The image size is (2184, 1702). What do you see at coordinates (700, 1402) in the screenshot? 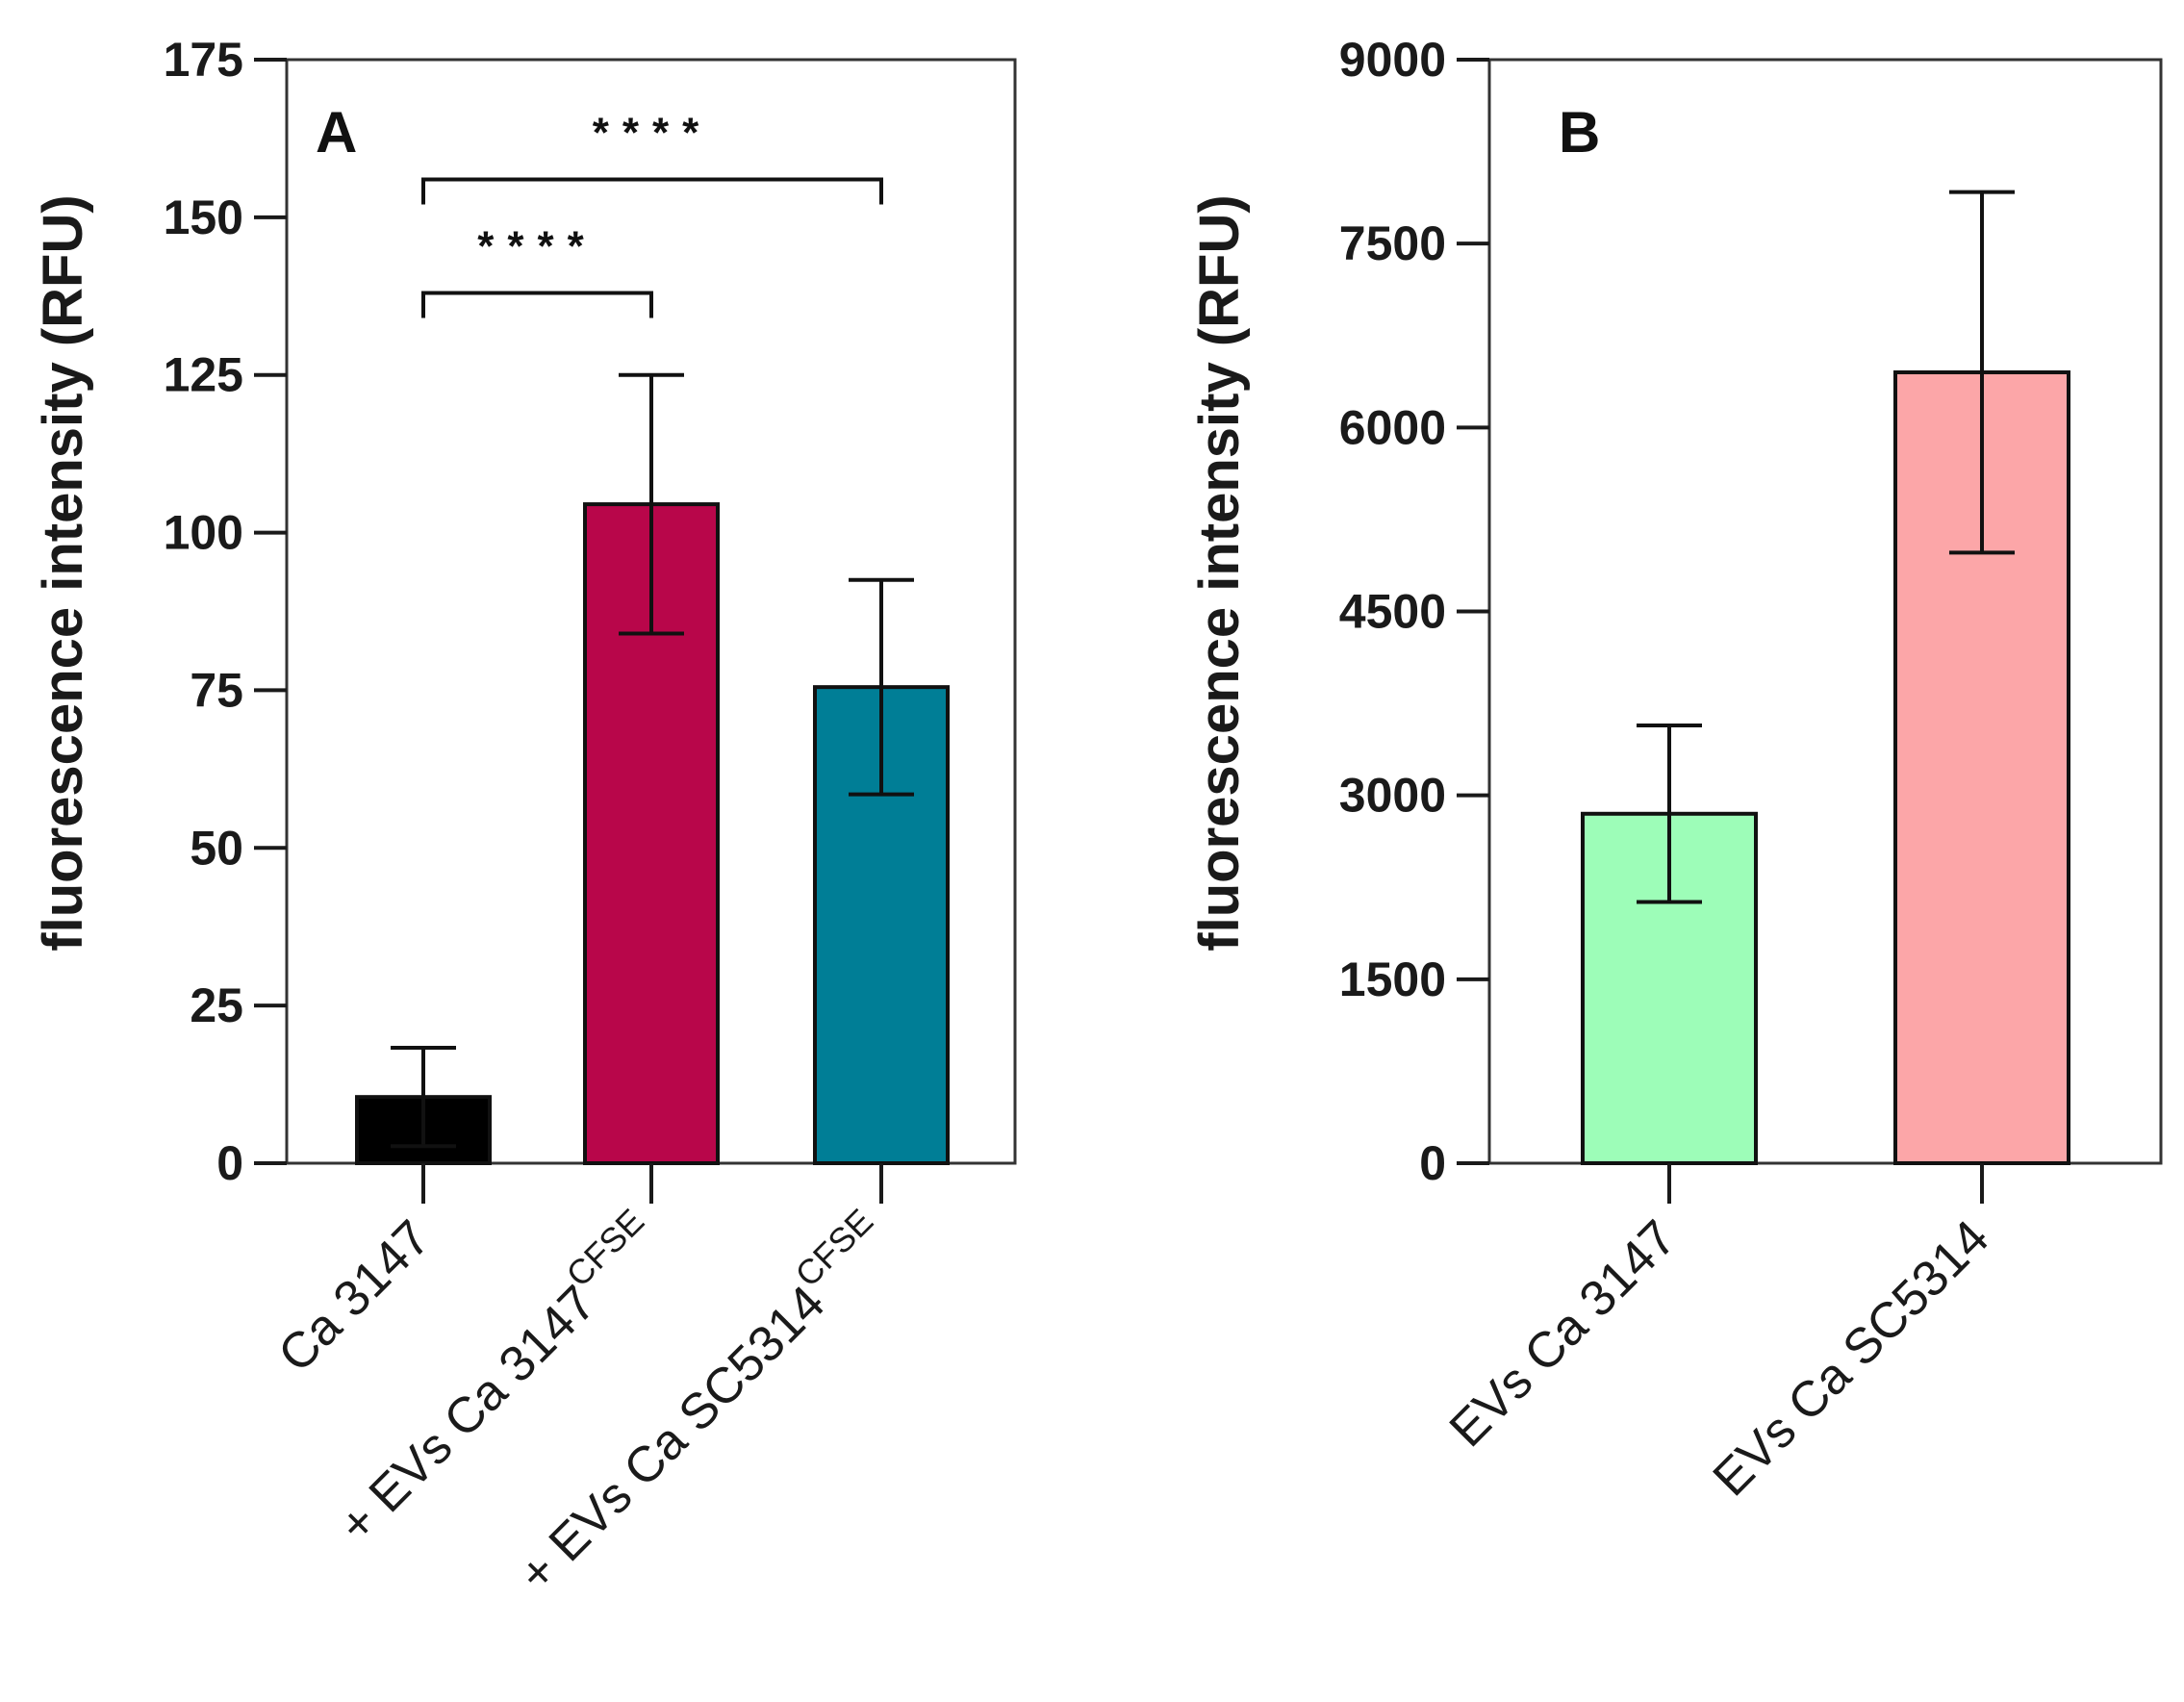
I see `x-tick-label: + EVs Ca SC5314CFSE` at bounding box center [700, 1402].